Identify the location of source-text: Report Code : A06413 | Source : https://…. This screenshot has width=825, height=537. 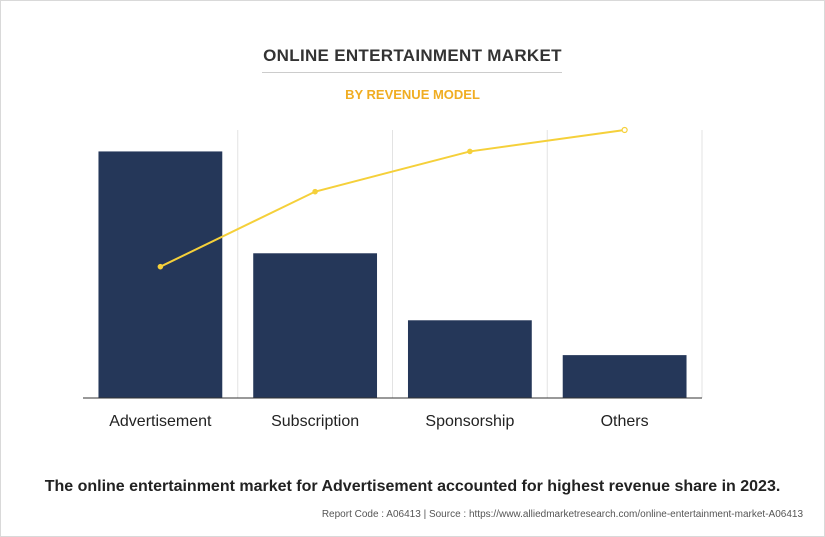
(562, 514).